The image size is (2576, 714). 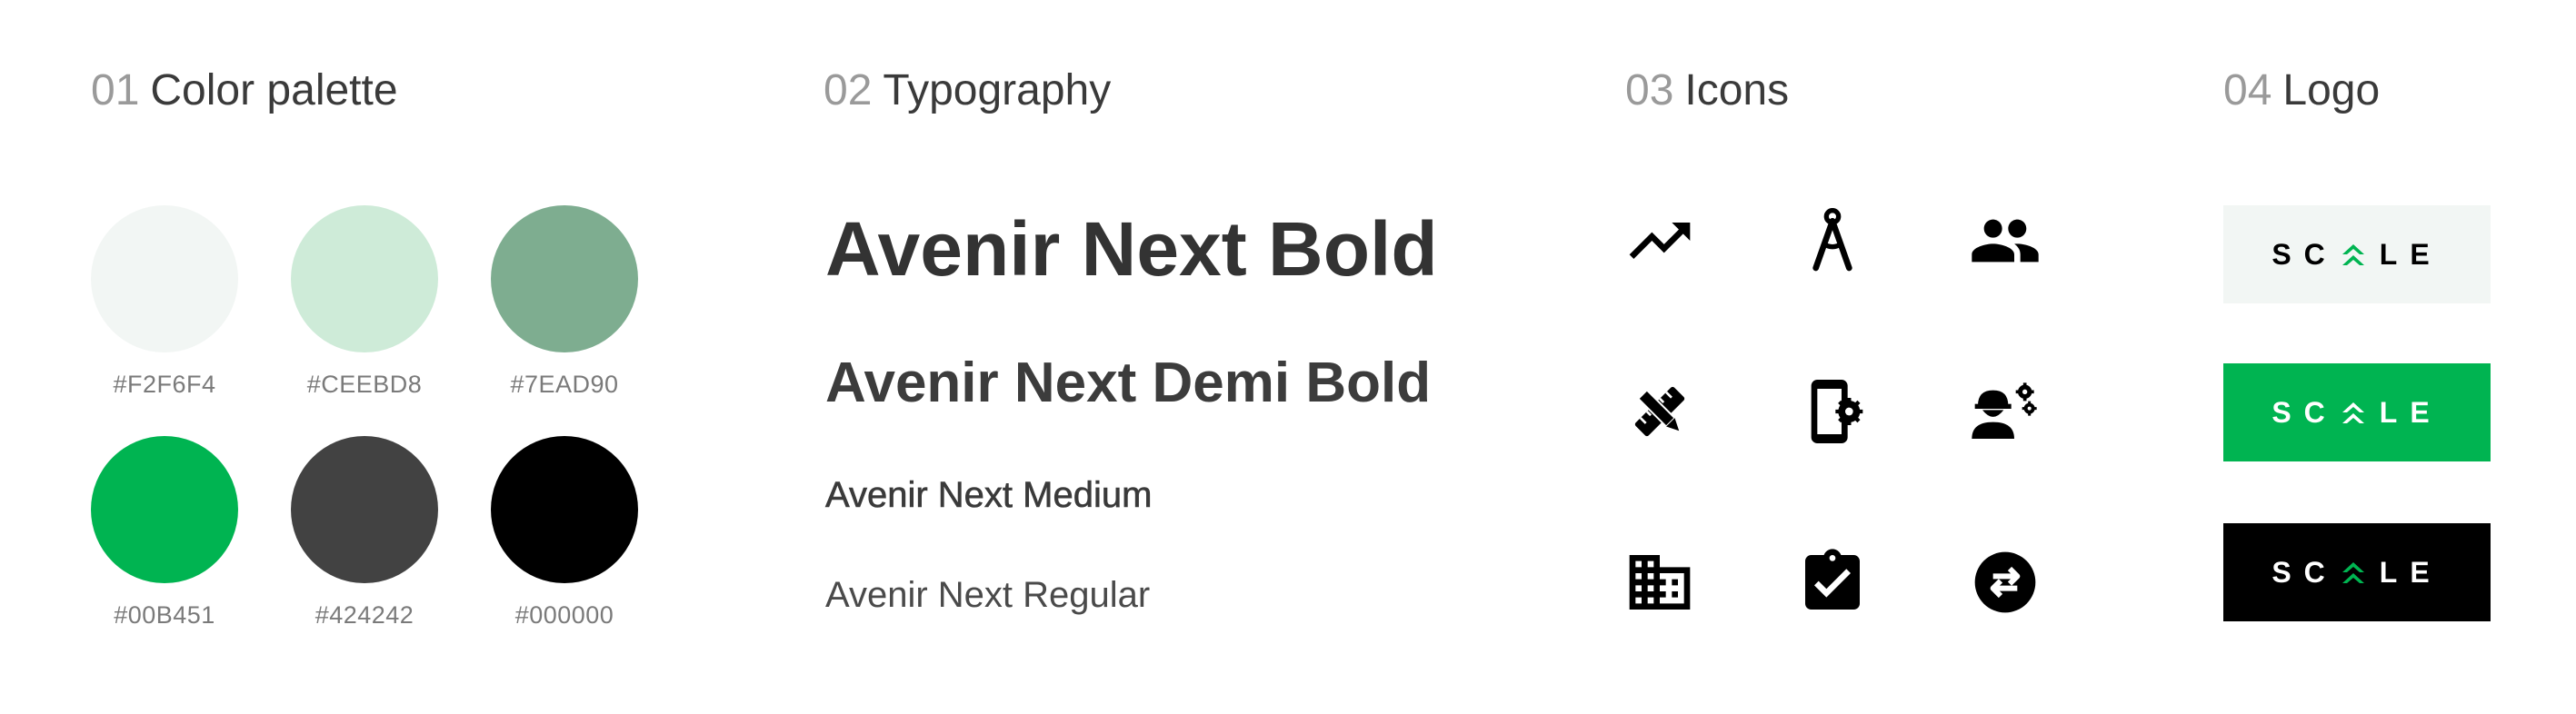 I want to click on logo-heading: 04 Logo, so click(x=2301, y=90).